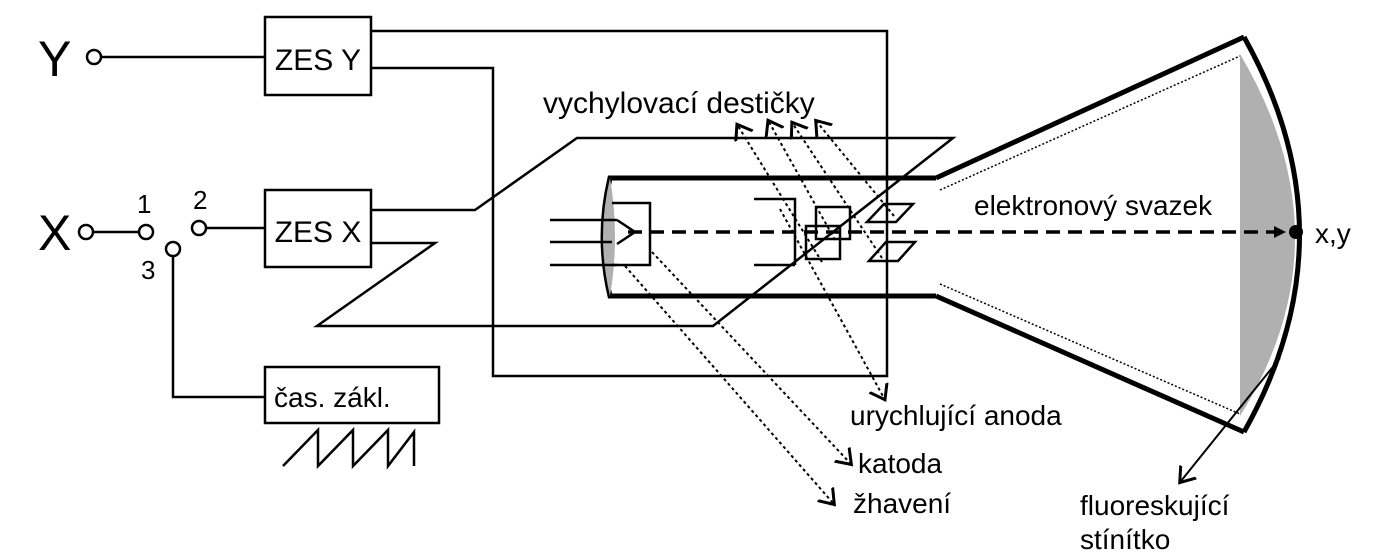 The image size is (1383, 558). I want to click on y-input-terminal, so click(94, 57).